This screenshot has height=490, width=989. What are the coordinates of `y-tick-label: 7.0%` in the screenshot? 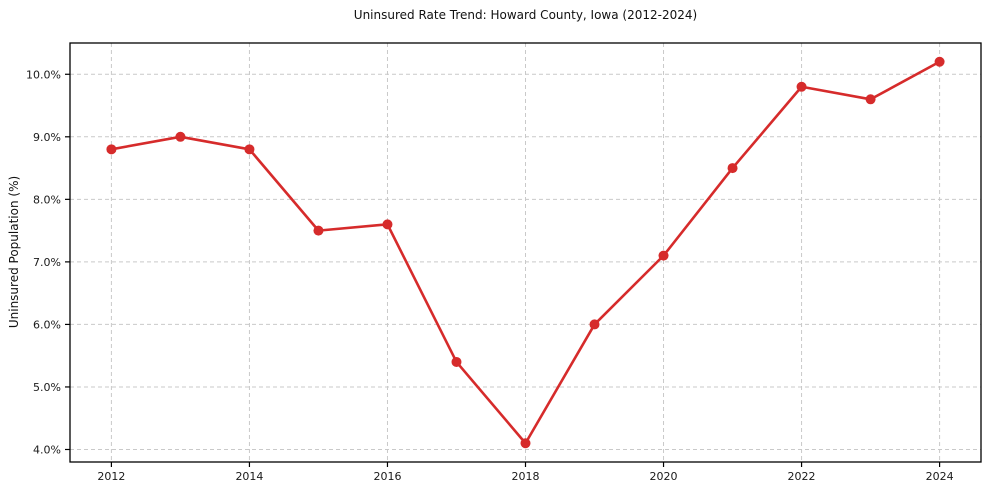 It's located at (47, 262).